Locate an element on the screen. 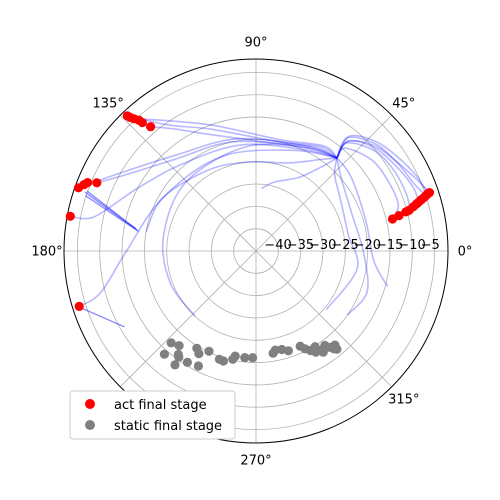 This screenshot has height=500, width=500. legend-marker-act is located at coordinates (90, 404).